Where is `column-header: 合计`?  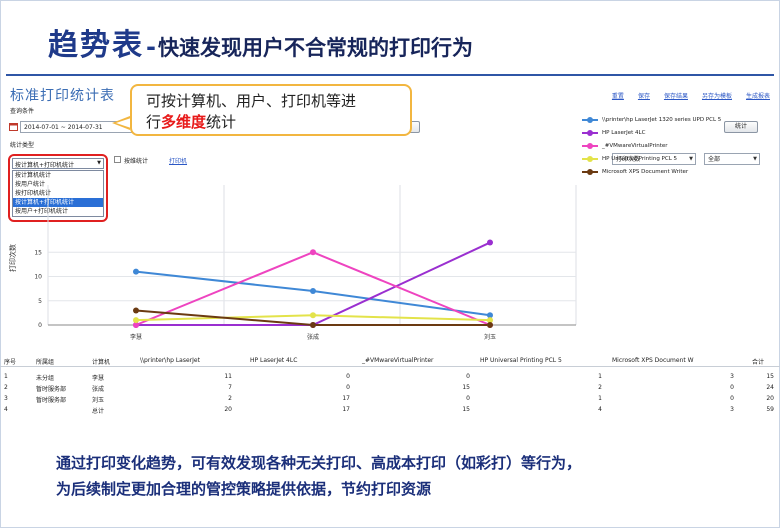
column-header: 合计 is located at coordinates (758, 362).